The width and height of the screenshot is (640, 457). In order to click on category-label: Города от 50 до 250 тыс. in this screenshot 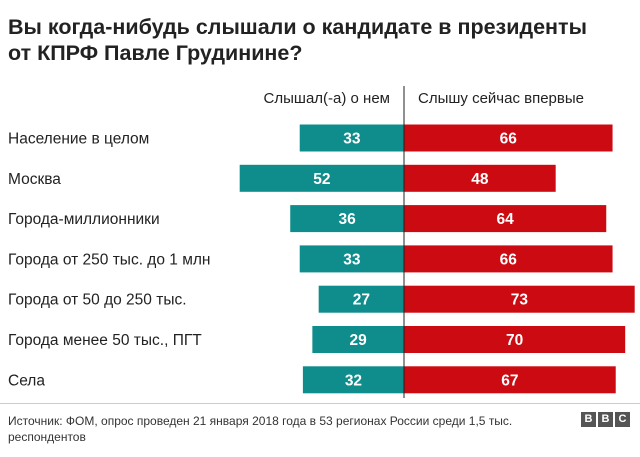, I will do `click(97, 300)`.